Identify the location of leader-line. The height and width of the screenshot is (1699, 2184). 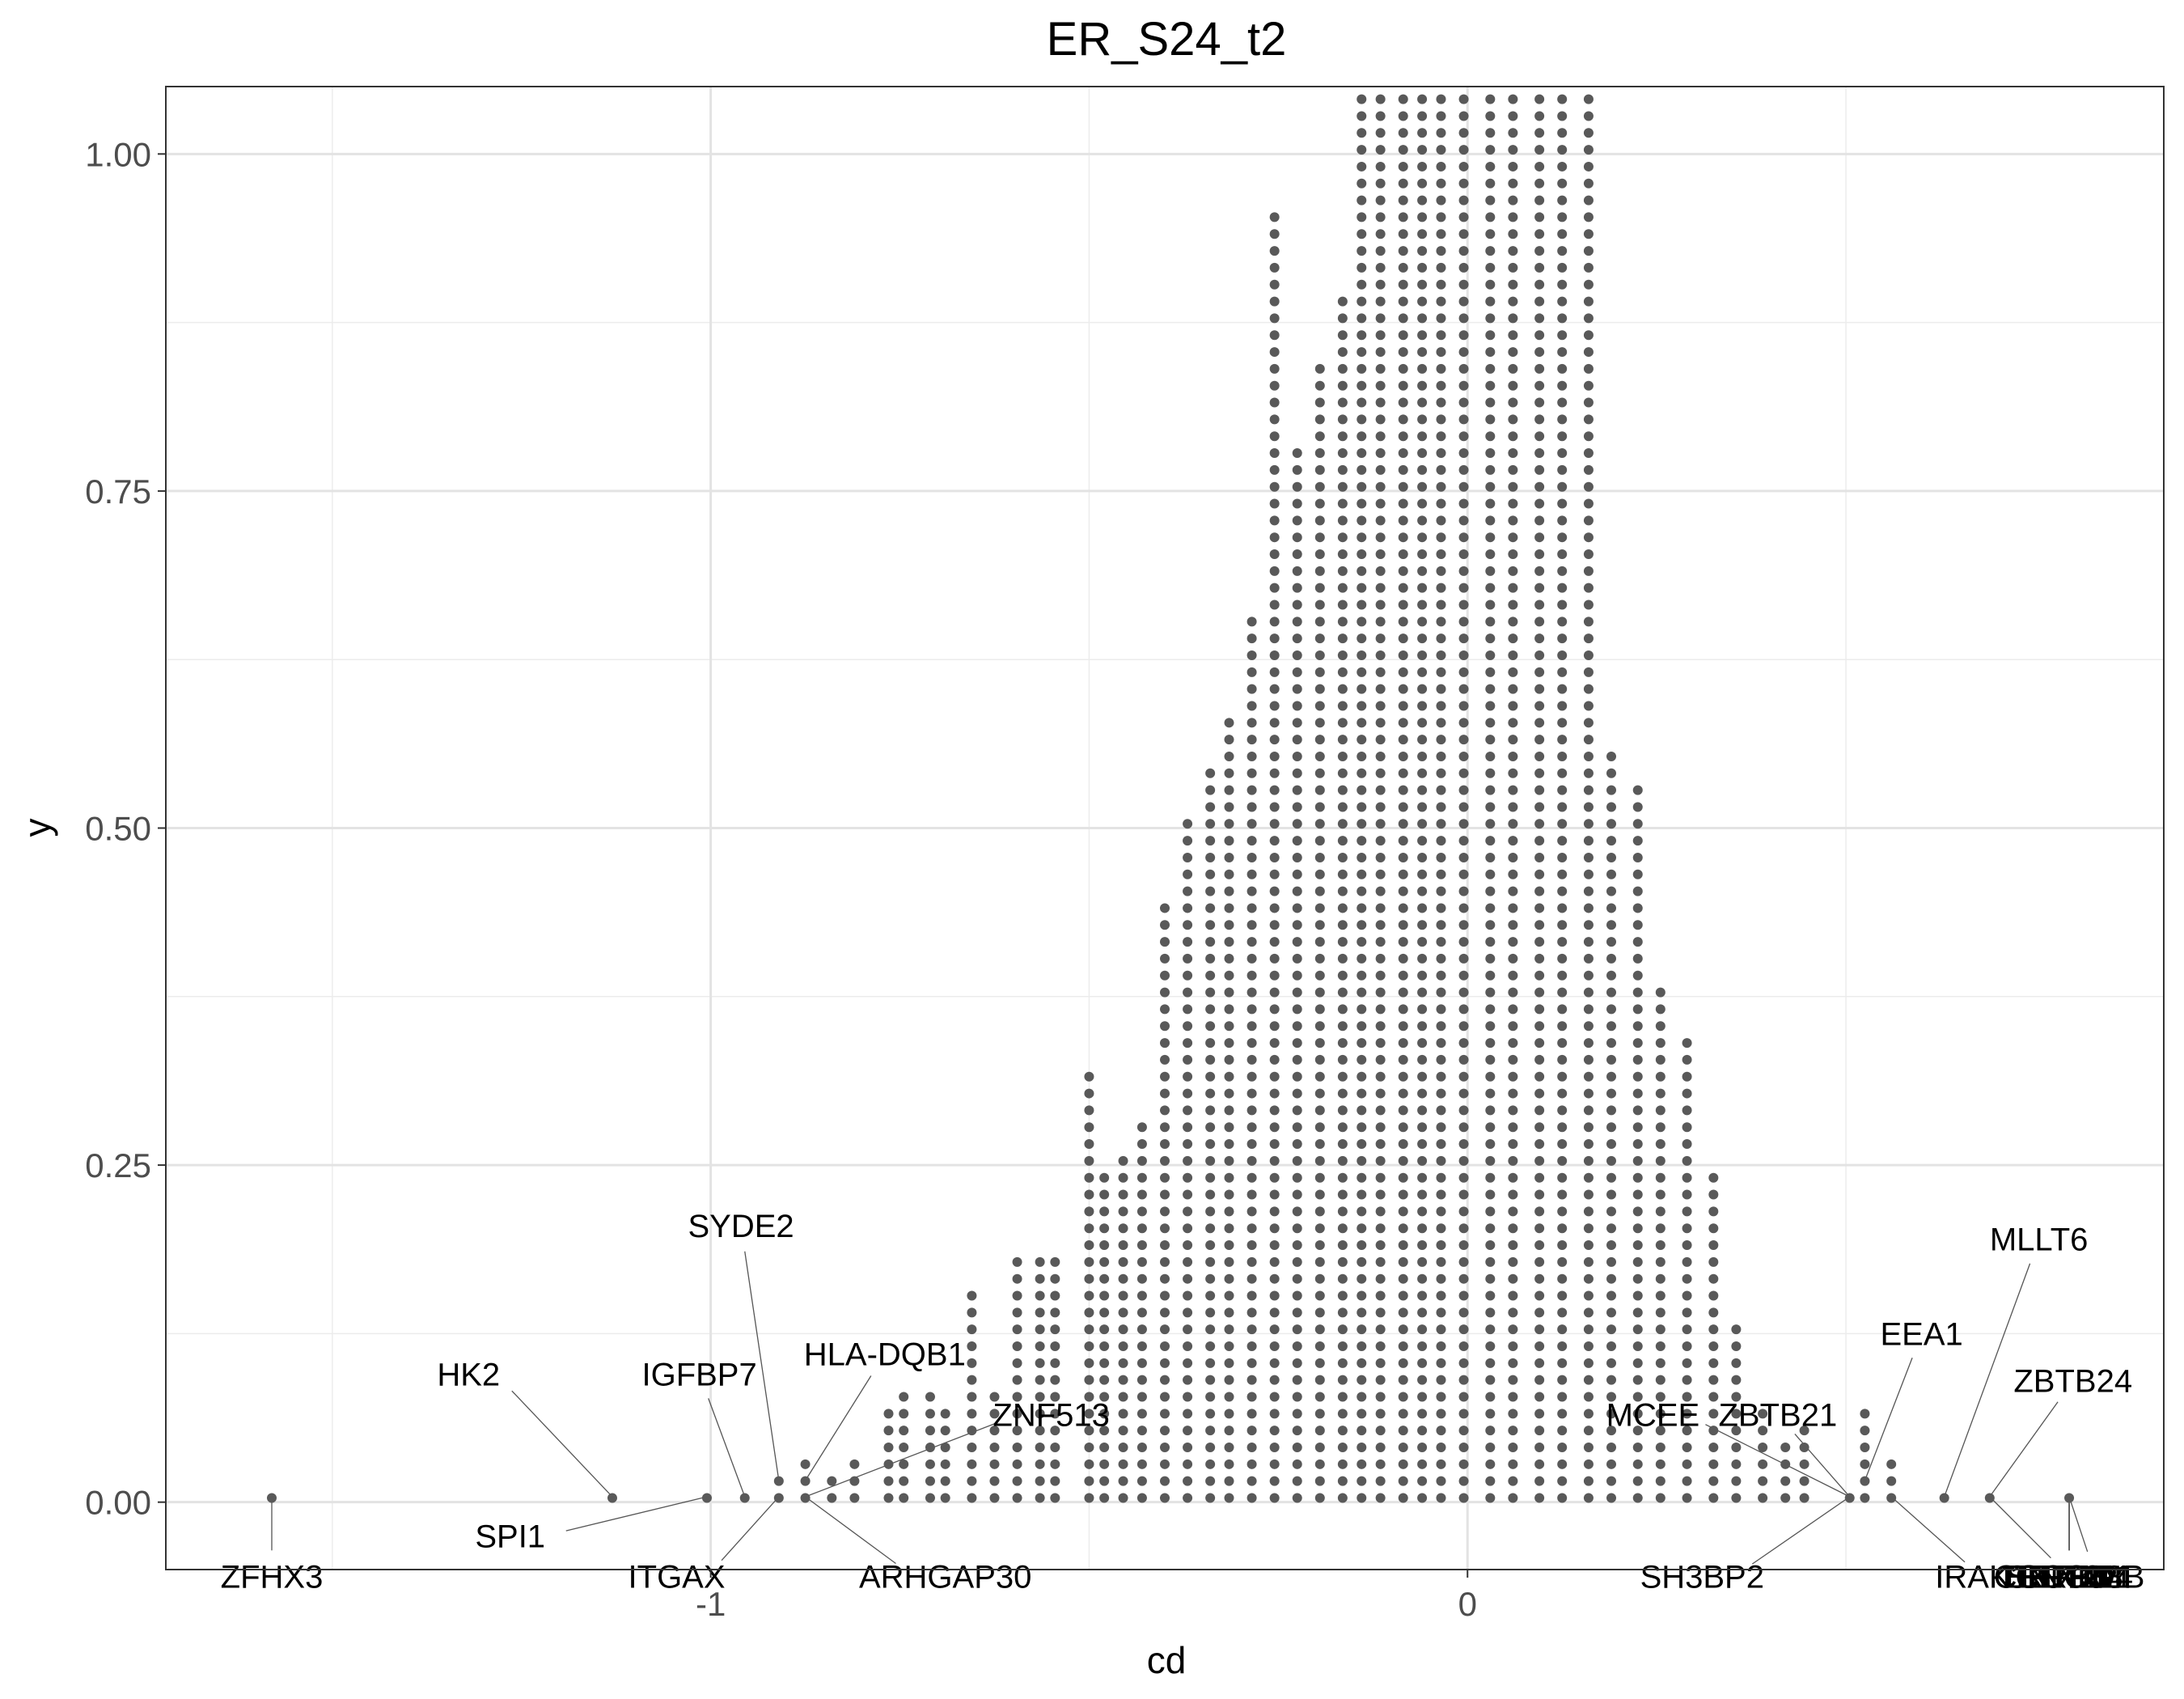
(902, 1459).